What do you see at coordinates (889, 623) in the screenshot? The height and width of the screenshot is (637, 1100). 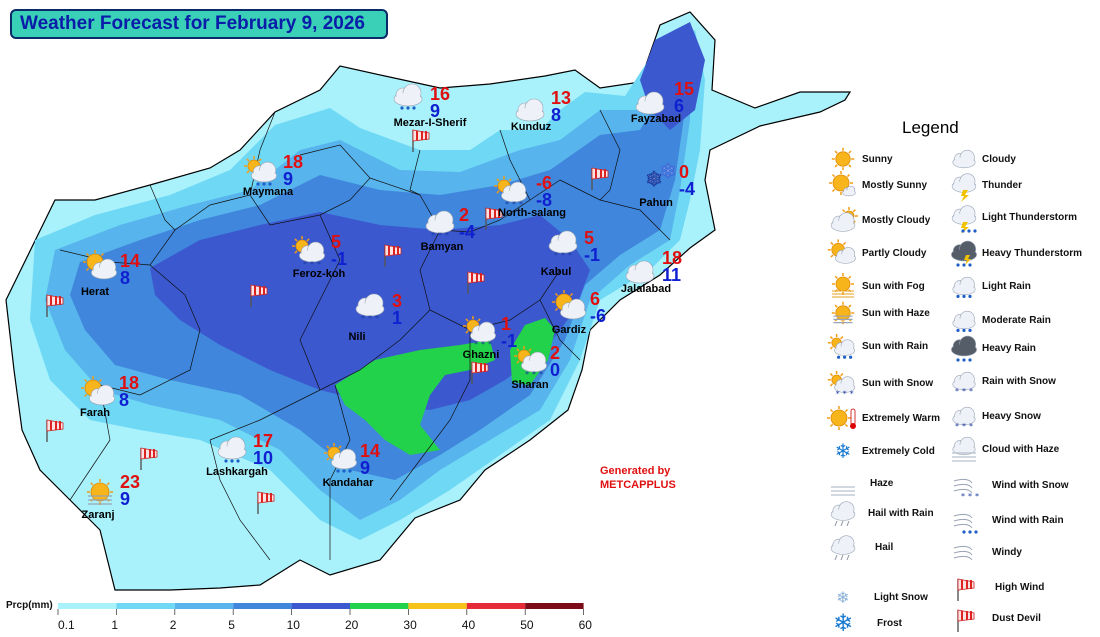 I see `legend-item-left: Frost` at bounding box center [889, 623].